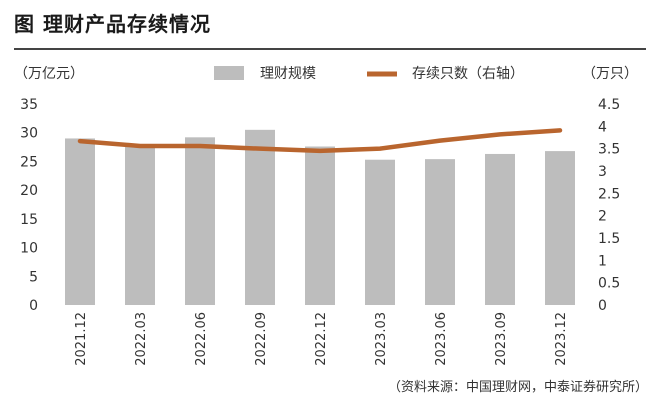 This screenshot has height=406, width=660. What do you see at coordinates (29, 191) in the screenshot?
I see `left-axis-tick: 20` at bounding box center [29, 191].